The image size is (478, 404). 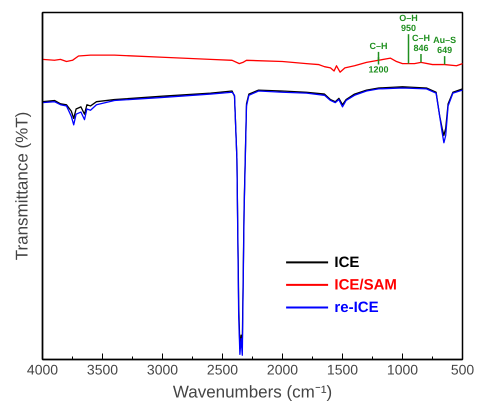 What do you see at coordinates (408, 23) in the screenshot?
I see `annotation: O–H 950` at bounding box center [408, 23].